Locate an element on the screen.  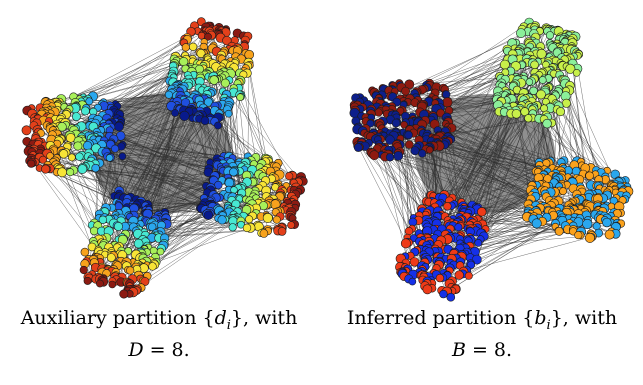
caption-line-1: Auxiliary partition {di}, with is located at coordinates (159, 320).